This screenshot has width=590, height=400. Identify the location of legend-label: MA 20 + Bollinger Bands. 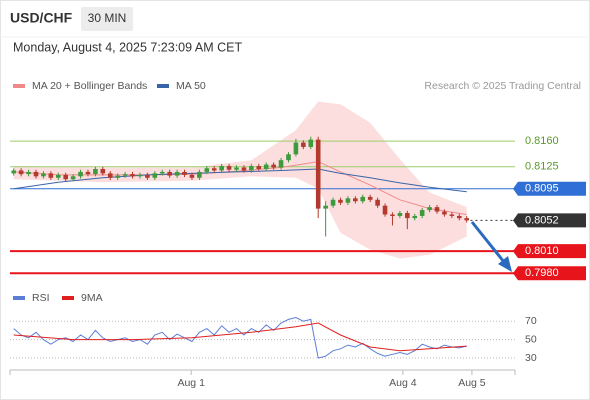
(89, 86).